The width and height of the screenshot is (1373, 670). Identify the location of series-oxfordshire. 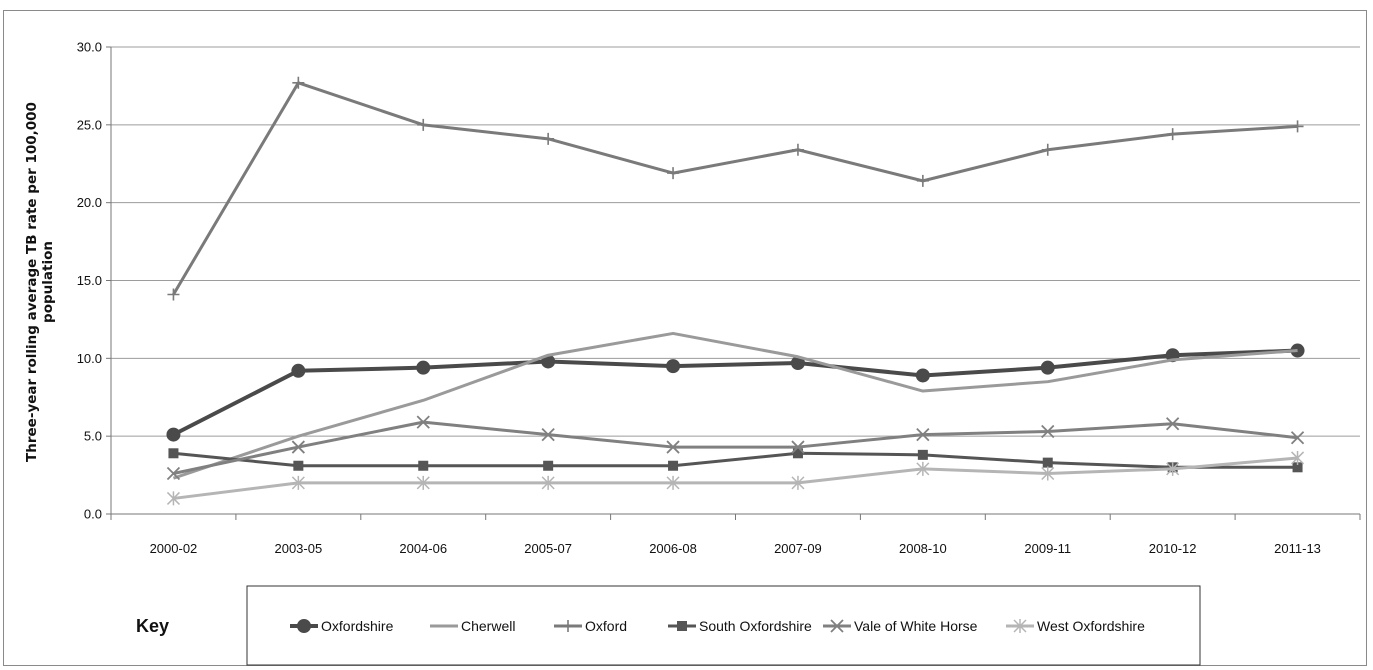
(735, 392).